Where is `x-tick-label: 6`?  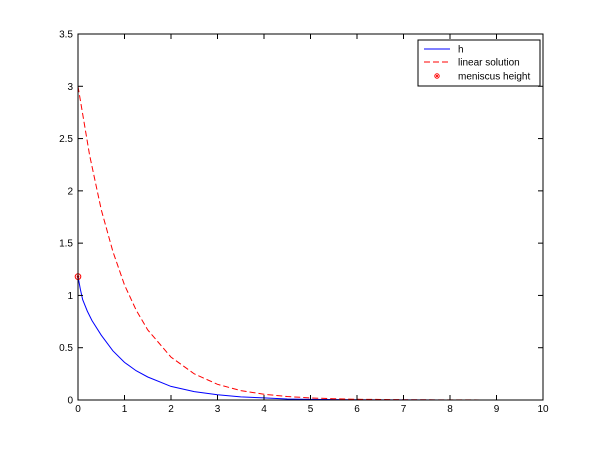
x-tick-label: 6 is located at coordinates (357, 409).